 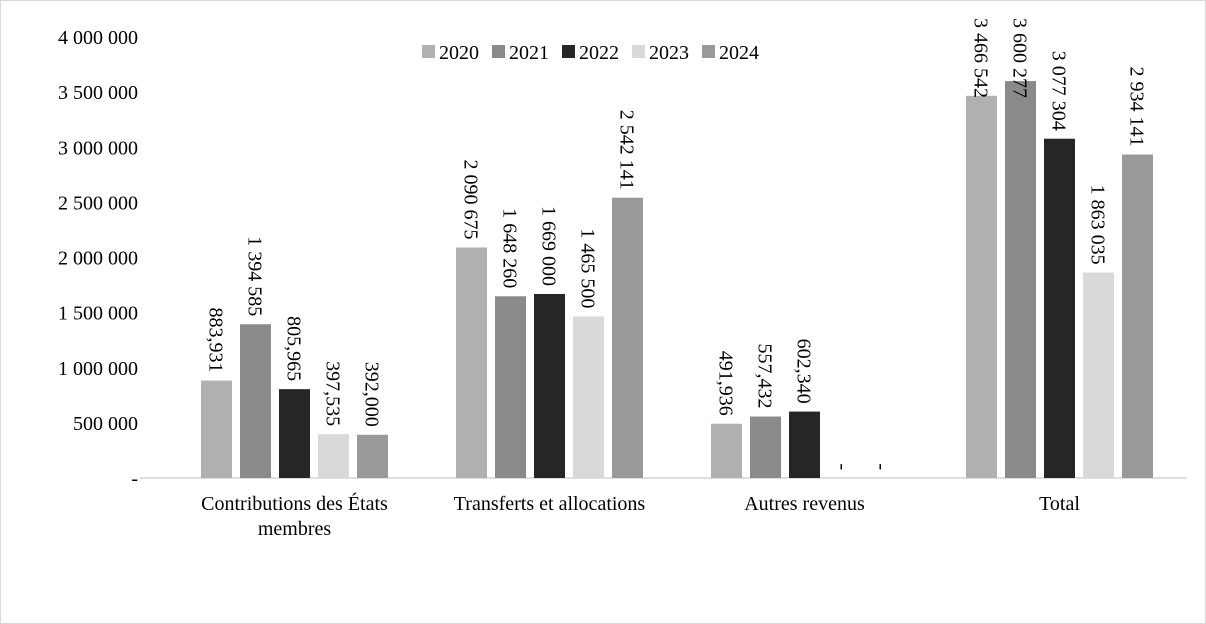 I want to click on y-tick-label: 4 000 000, so click(x=98, y=38).